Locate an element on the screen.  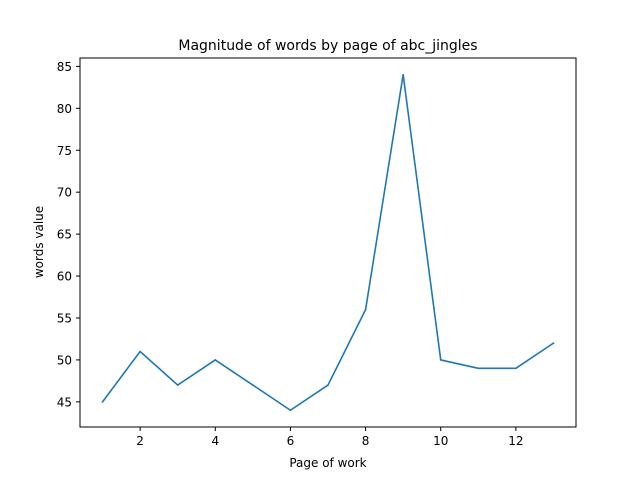
x-tick-label: 4 is located at coordinates (215, 441).